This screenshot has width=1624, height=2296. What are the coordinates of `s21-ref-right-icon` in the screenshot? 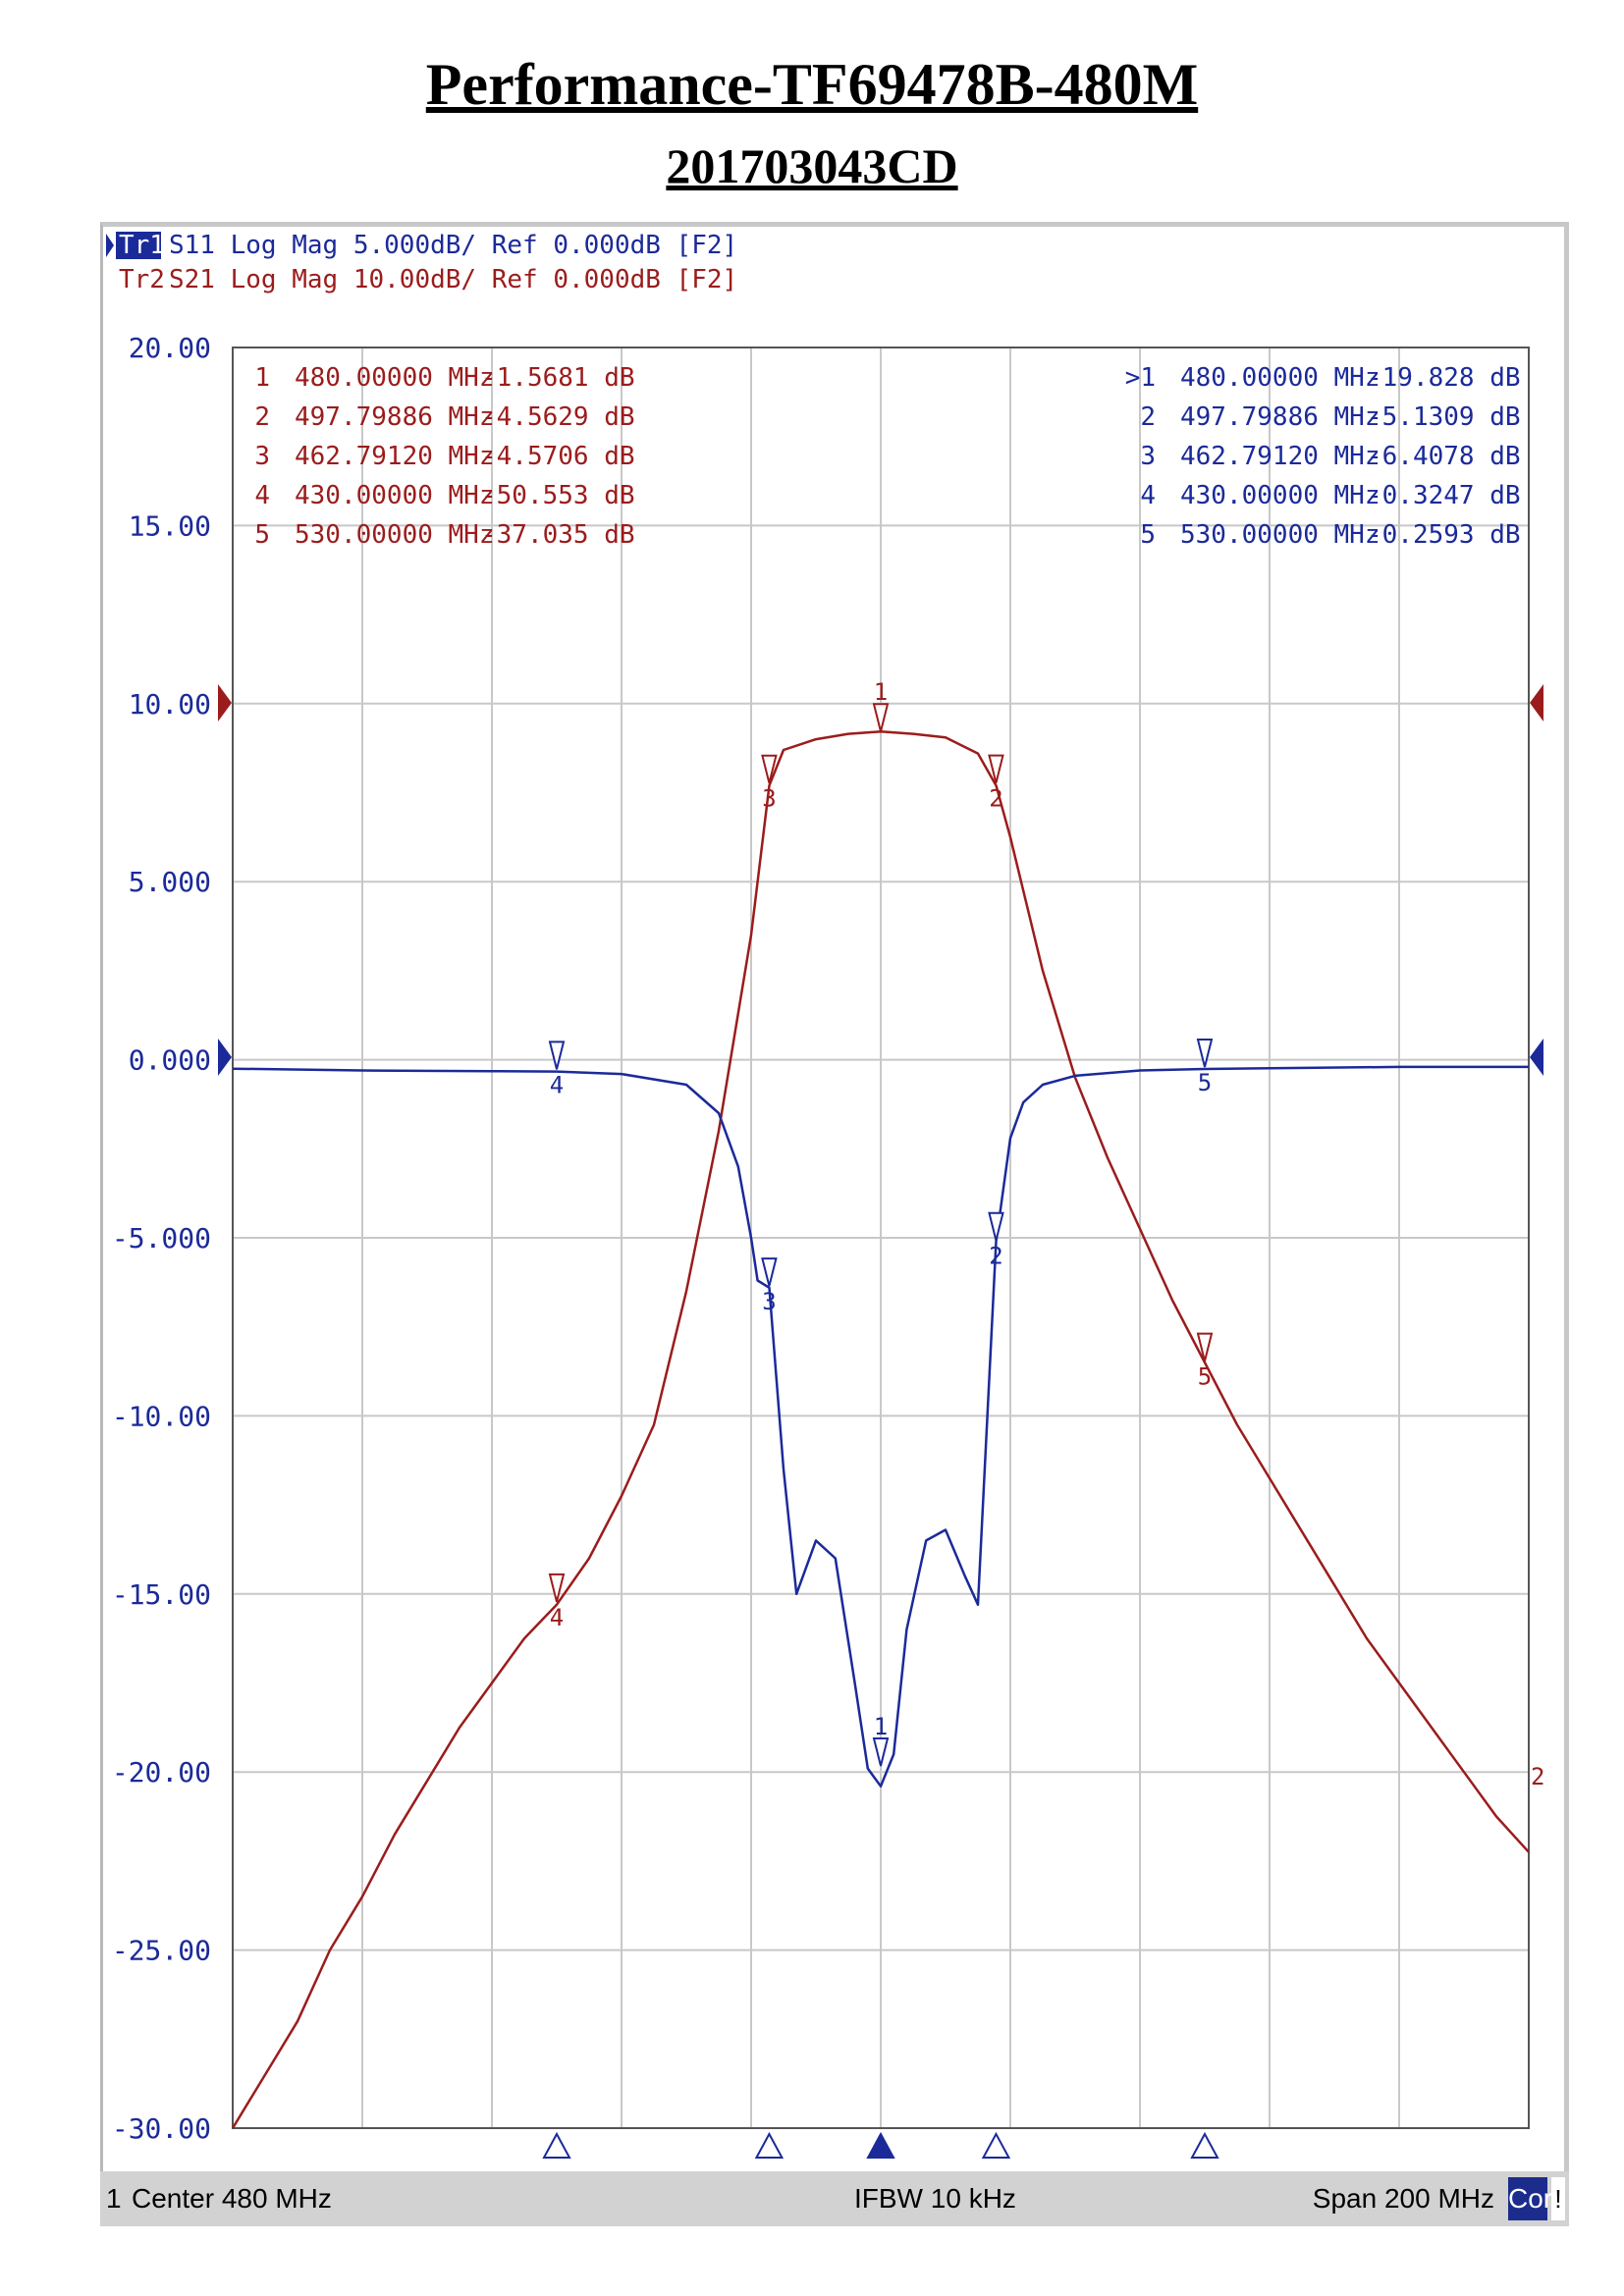 It's located at (1536, 702).